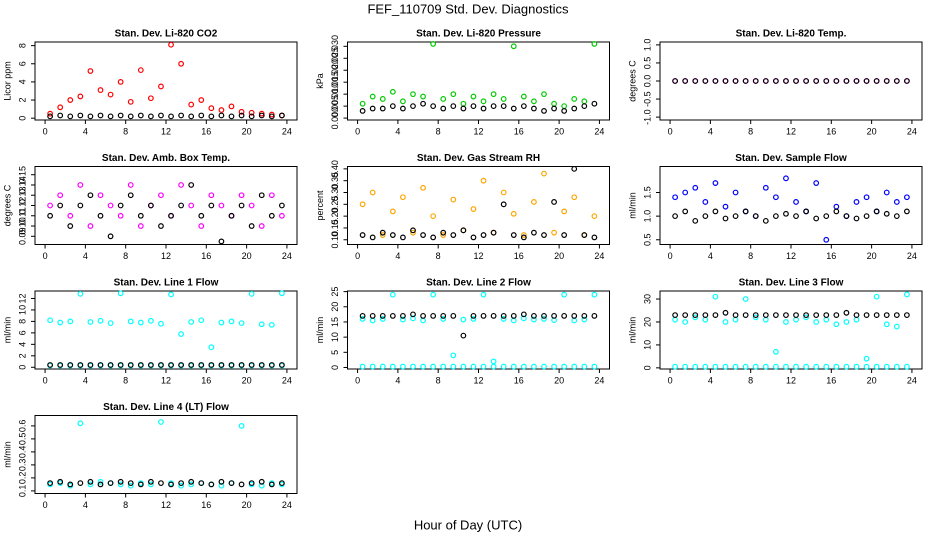 This screenshot has height=540, width=936. What do you see at coordinates (22, 355) in the screenshot?
I see `y-tick-label: 2` at bounding box center [22, 355].